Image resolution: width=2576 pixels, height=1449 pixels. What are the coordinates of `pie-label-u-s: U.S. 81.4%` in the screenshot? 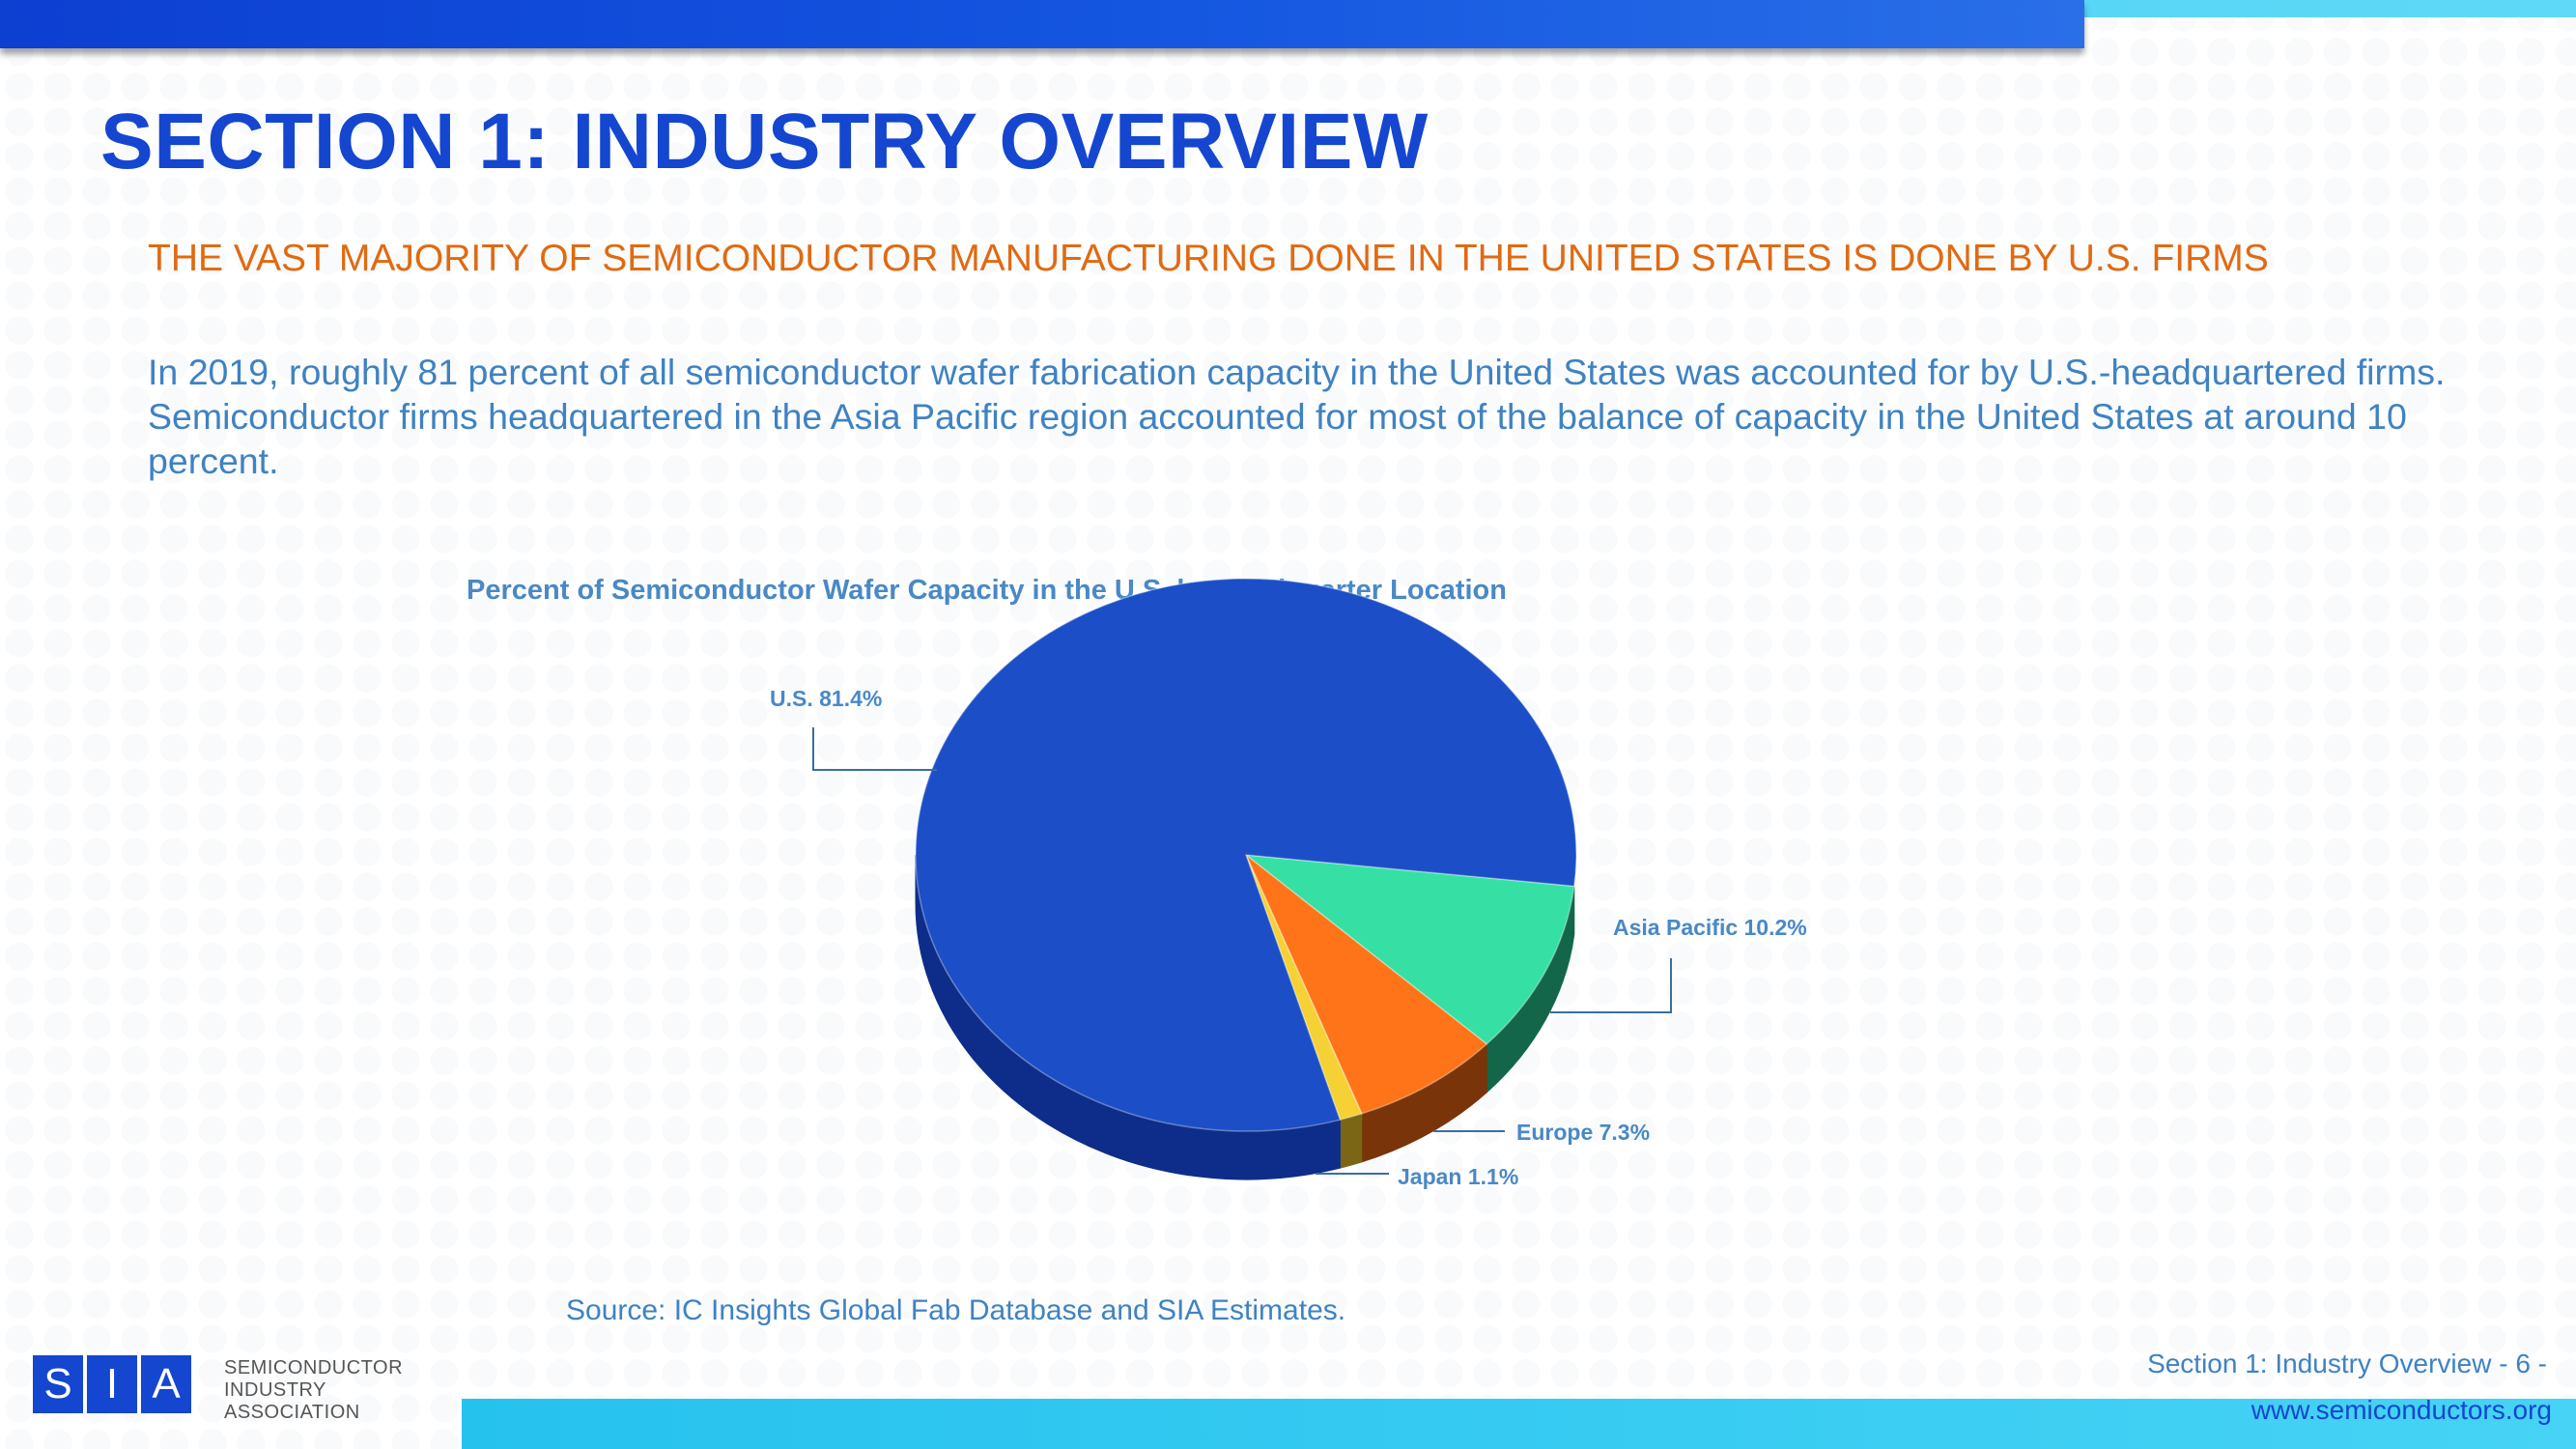 It's located at (826, 698).